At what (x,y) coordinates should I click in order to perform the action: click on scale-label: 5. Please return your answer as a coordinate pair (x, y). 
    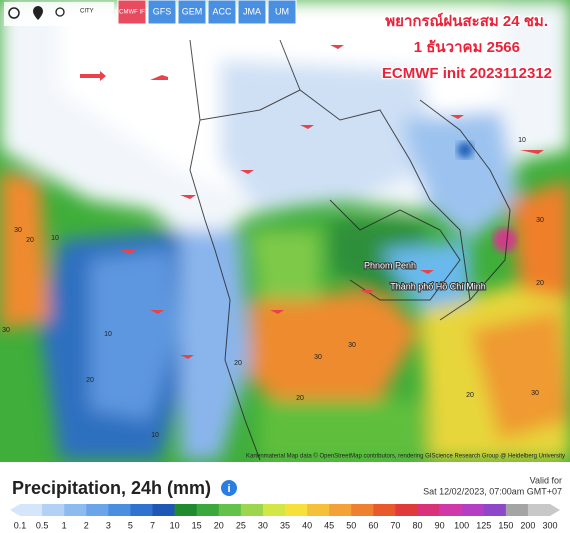
    Looking at the image, I should click on (130, 525).